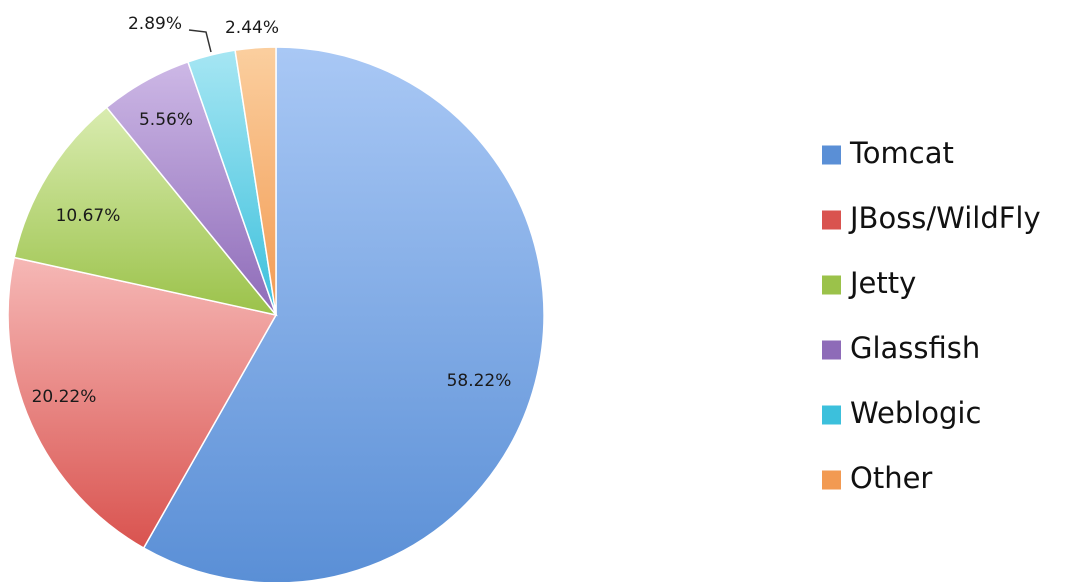 This screenshot has width=1068, height=582. Describe the element at coordinates (831, 415) in the screenshot. I see `legend-swatch-weblogic` at that location.